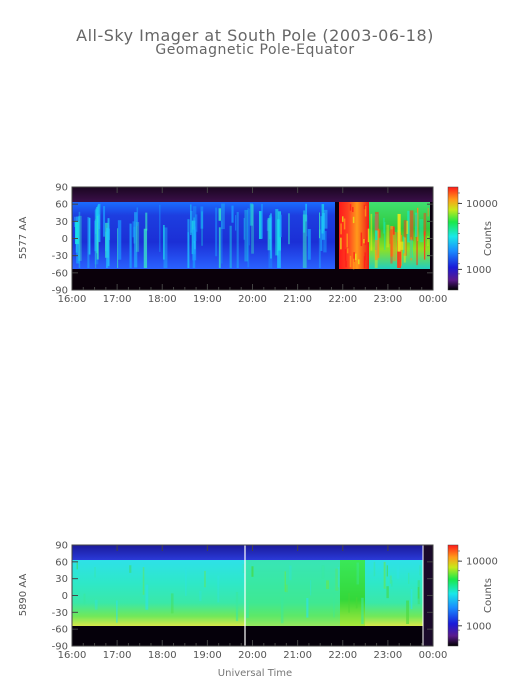 This screenshot has width=510, height=680. I want to click on panel-5577-colorbar, so click(453, 238).